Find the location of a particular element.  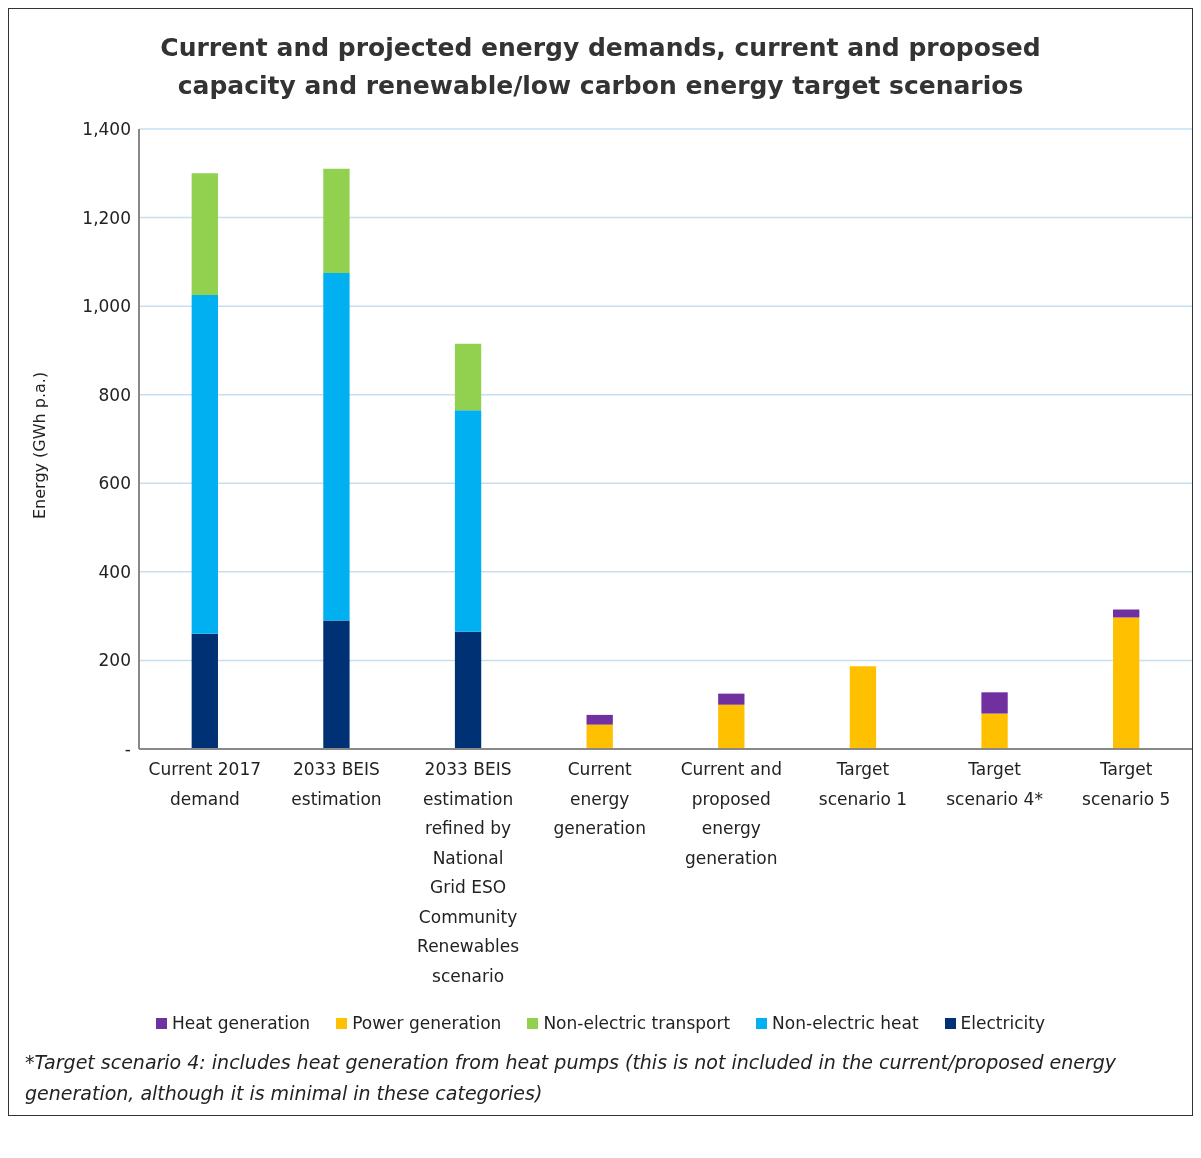

legend-label: Non-electric heat is located at coordinates (845, 1023).